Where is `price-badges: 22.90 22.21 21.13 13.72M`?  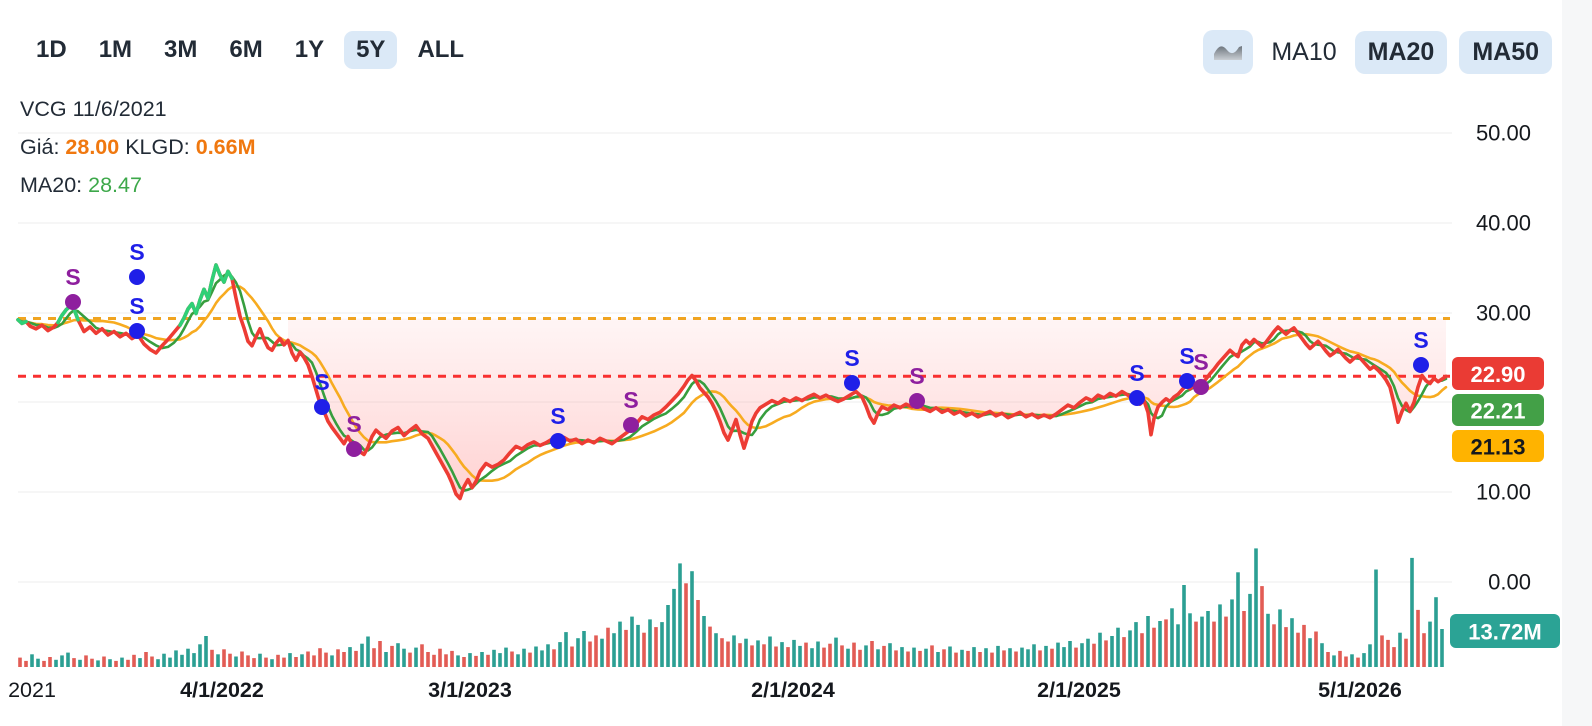
price-badges: 22.90 22.21 21.13 13.72M is located at coordinates (1505, 502).